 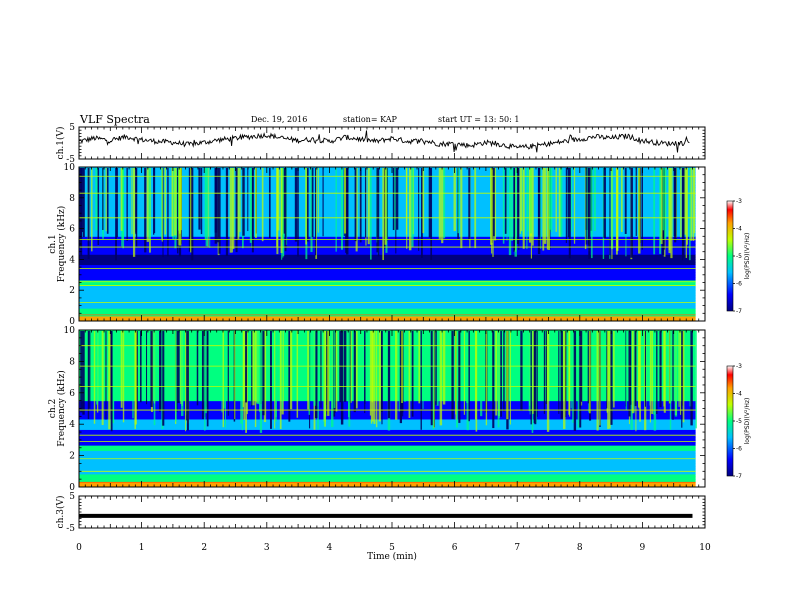 I want to click on x-tick-label: 5, so click(x=392, y=548).